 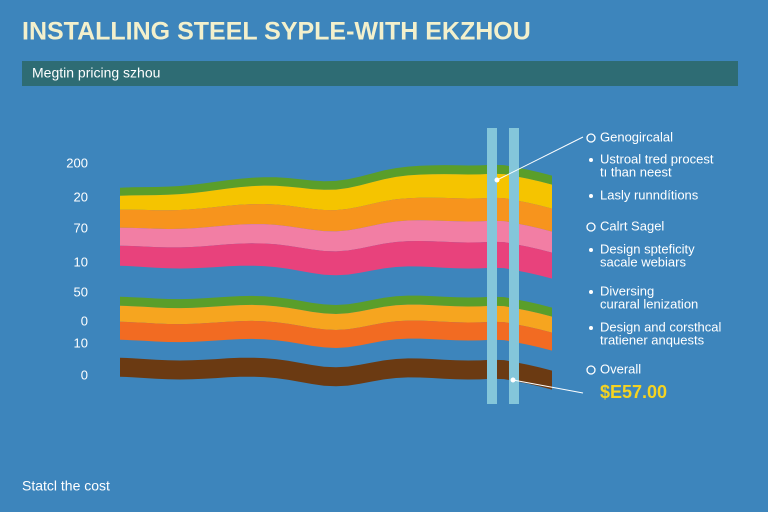 I want to click on legend-text: Design and corsthcal, so click(x=661, y=326).